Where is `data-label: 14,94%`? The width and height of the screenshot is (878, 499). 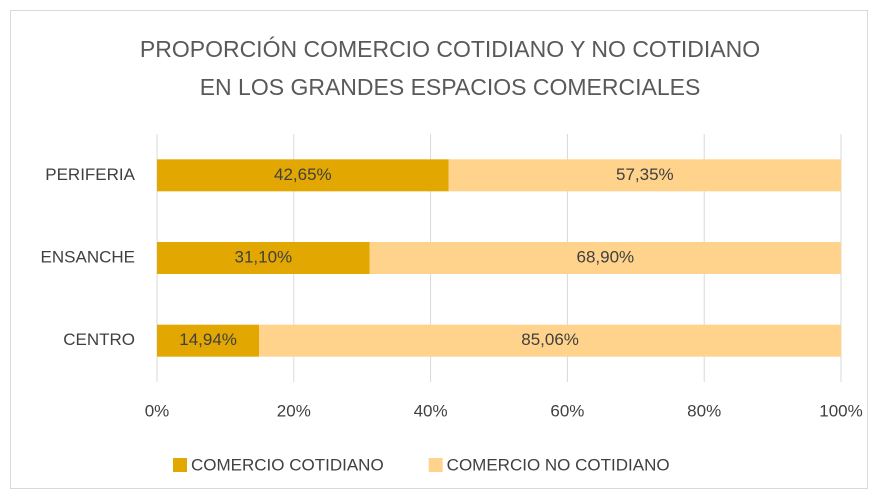 data-label: 14,94% is located at coordinates (208, 339).